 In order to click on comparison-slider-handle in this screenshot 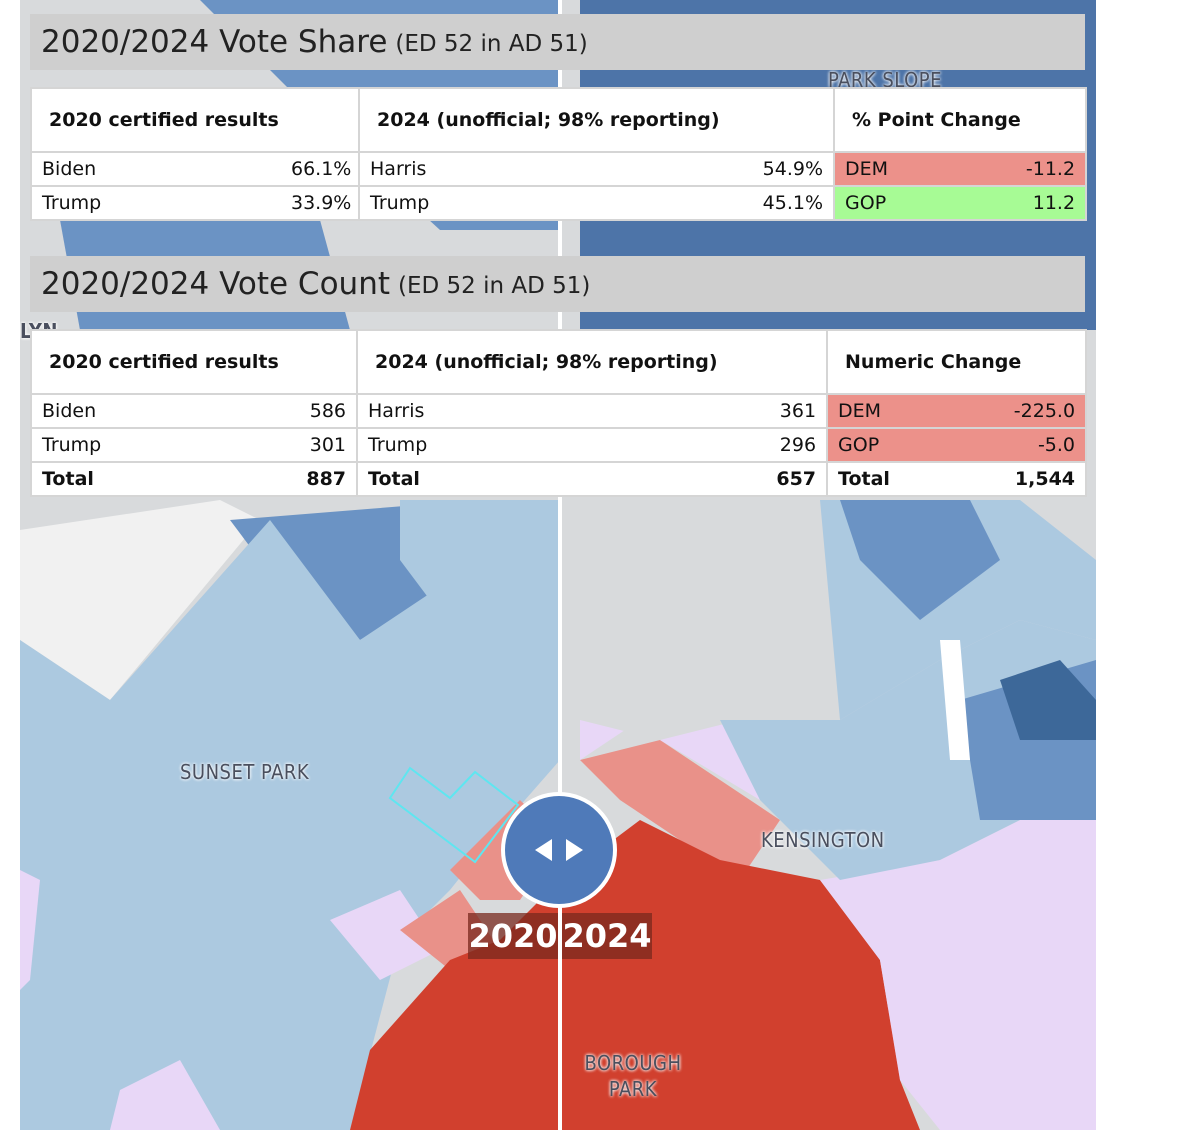, I will do `click(559, 850)`.